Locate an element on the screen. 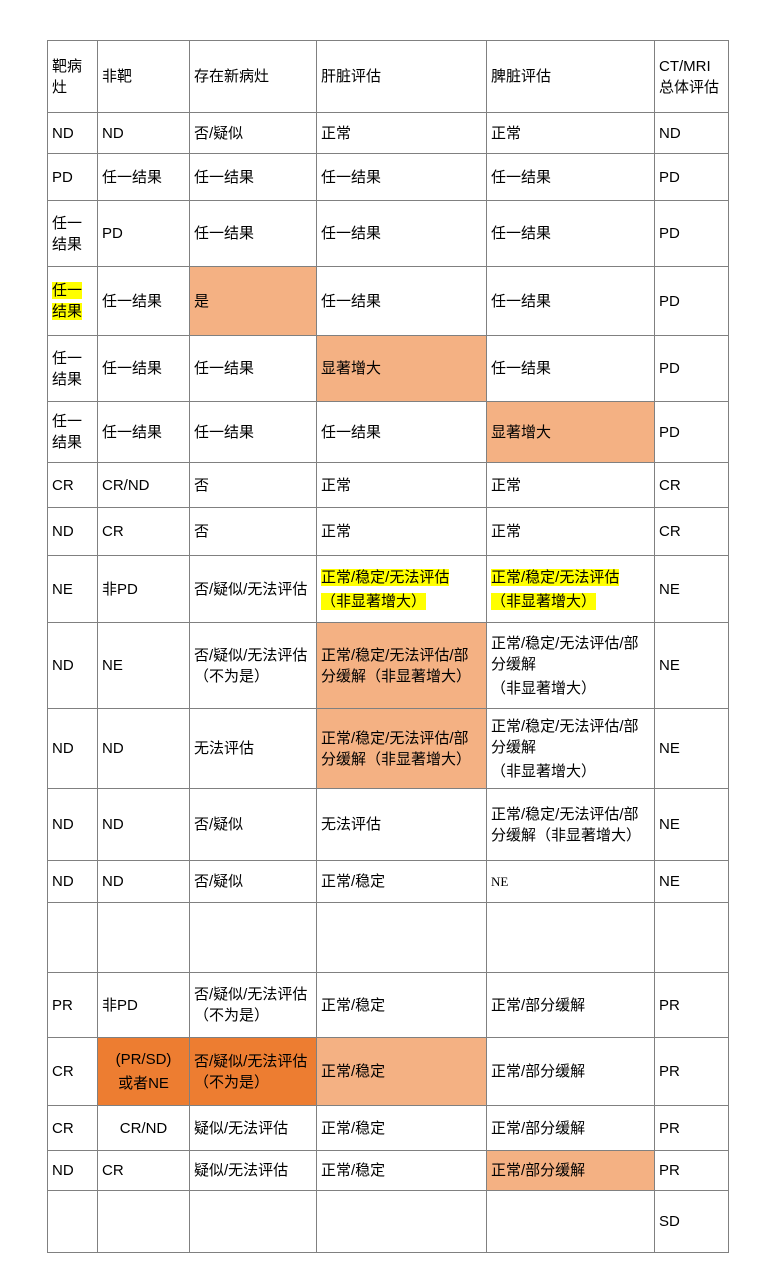 Image resolution: width=766 pixels, height=1276 pixels. table-cell: (PR/SD) 或者NE is located at coordinates (143, 1071).